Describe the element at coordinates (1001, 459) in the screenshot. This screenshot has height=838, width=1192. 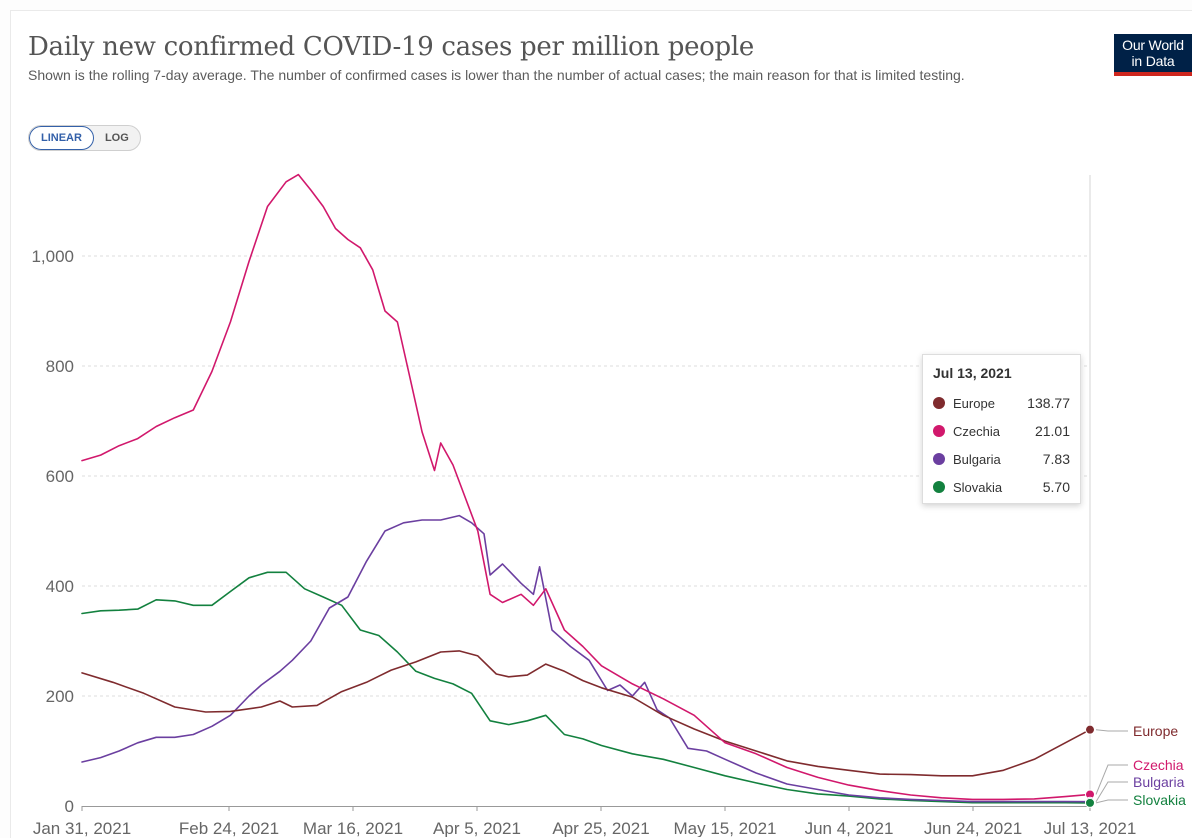
I see `tooltip-row-bulgaria: Bulgaria 7.83` at that location.